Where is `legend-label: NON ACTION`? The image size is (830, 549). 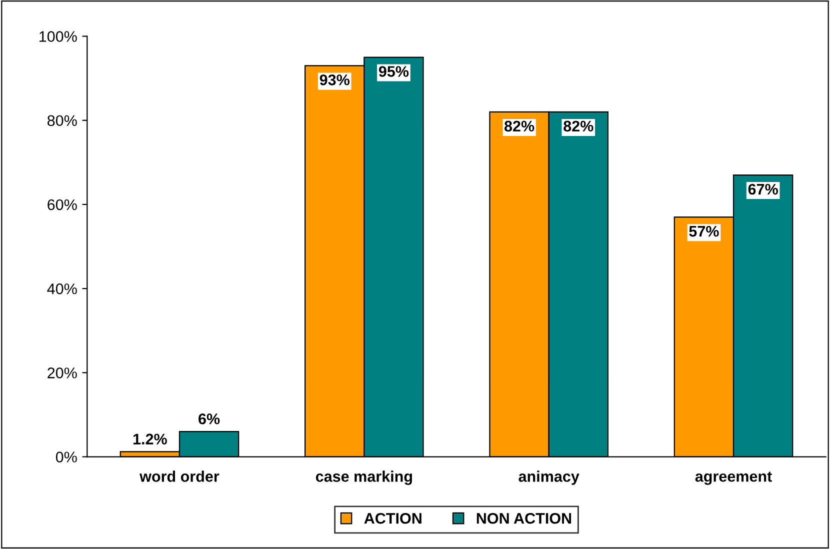 legend-label: NON ACTION is located at coordinates (524, 518).